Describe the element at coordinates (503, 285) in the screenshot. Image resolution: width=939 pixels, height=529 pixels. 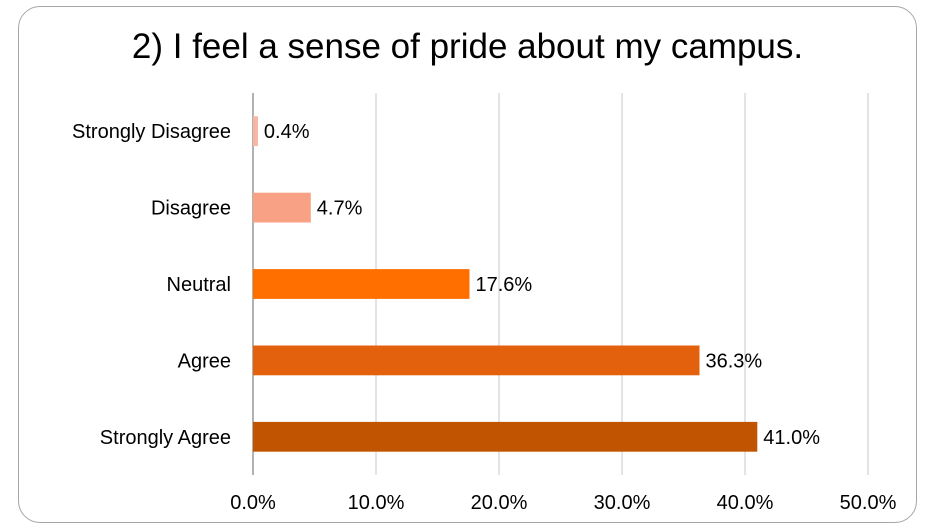
I see `data-label: 17.6%` at that location.